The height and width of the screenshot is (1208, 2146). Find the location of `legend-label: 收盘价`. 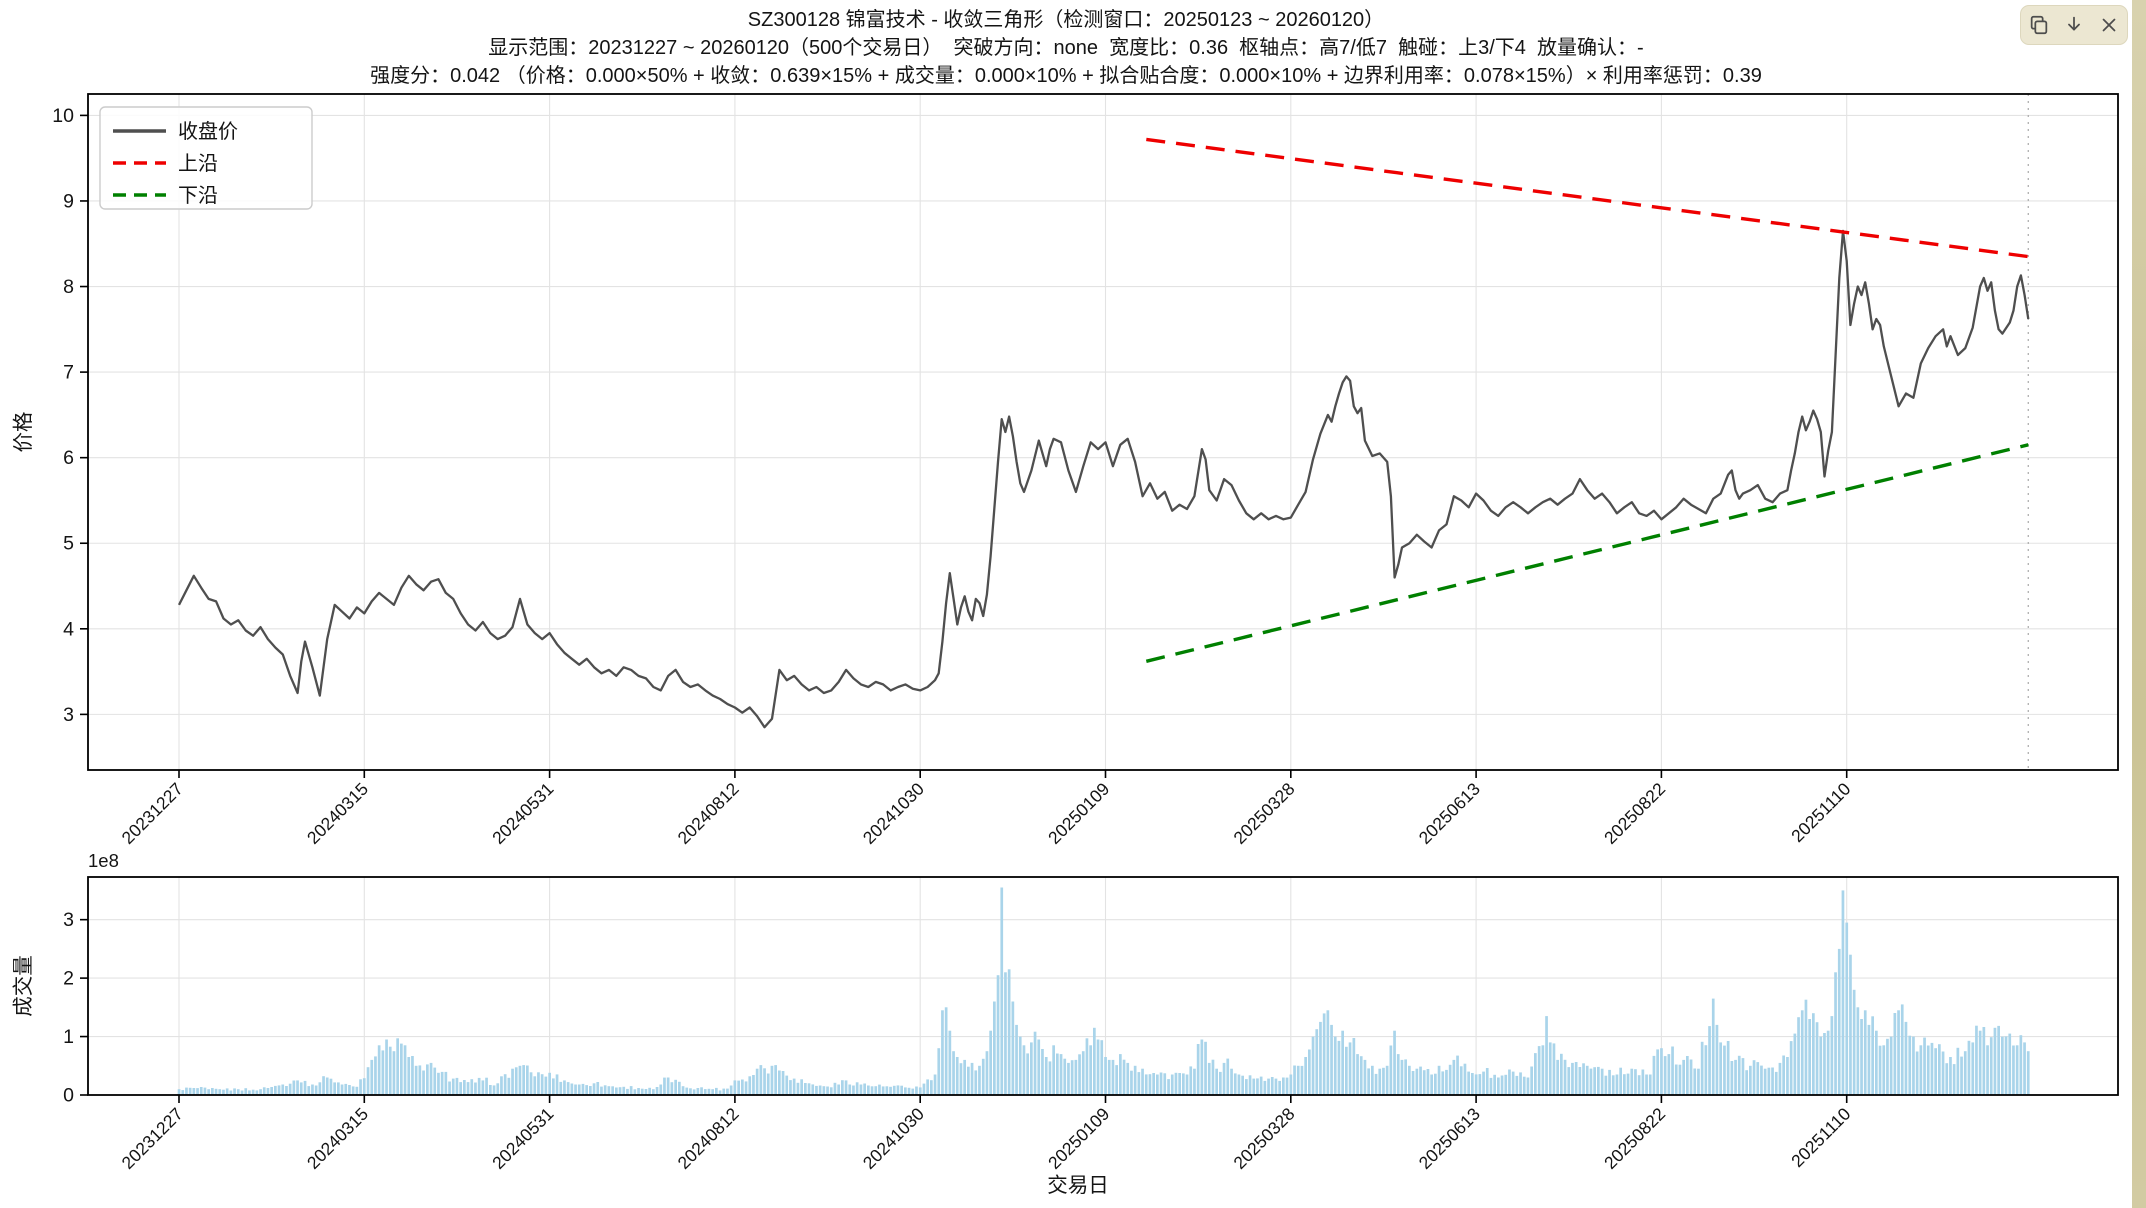

legend-label: 收盘价 is located at coordinates (208, 131).